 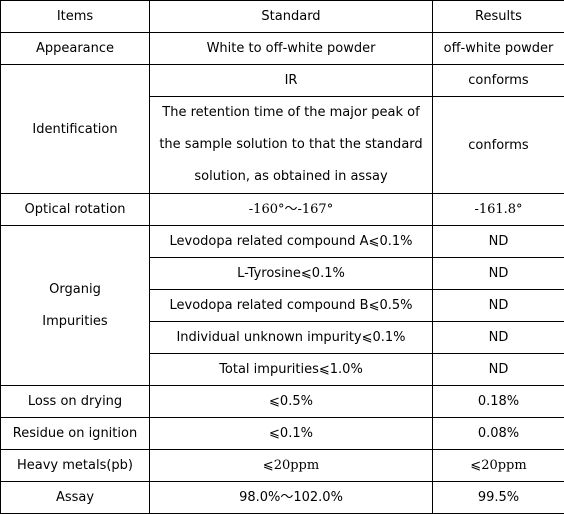 I want to click on standard-impurity-b: Levodopa related compound B⩽0.5%, so click(x=291, y=306).